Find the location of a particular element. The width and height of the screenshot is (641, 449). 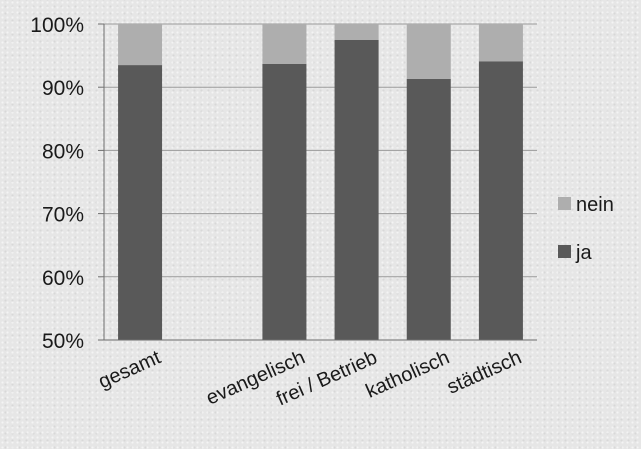

y-tick-label-60: 60% is located at coordinates (63, 278).